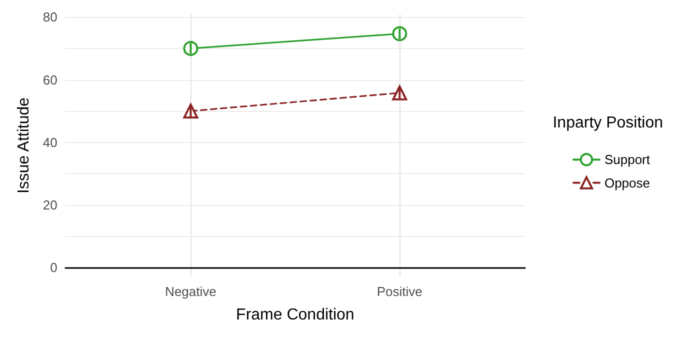 The width and height of the screenshot is (685, 339). I want to click on y-axis-title: Issue Attitude, so click(24, 145).